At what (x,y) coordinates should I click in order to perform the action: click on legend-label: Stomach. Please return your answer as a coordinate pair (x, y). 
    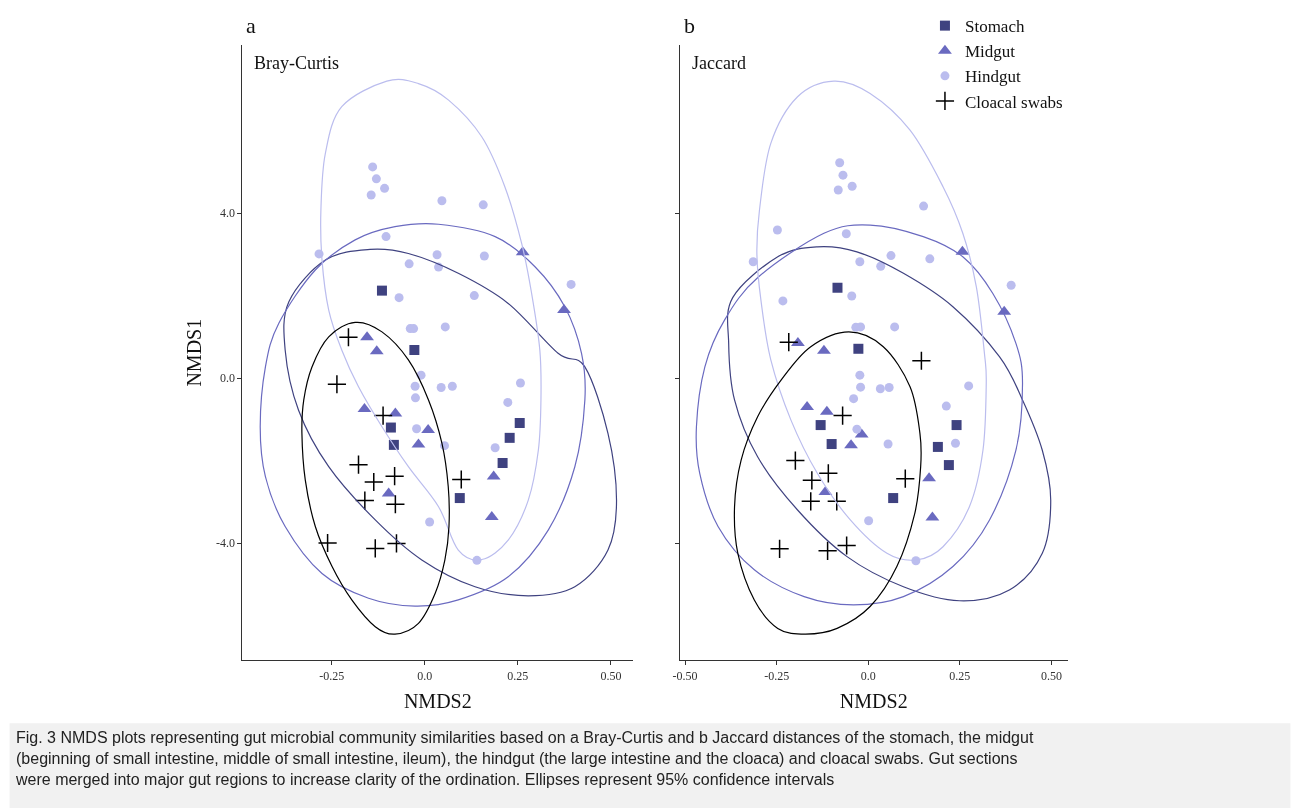
    Looking at the image, I should click on (994, 27).